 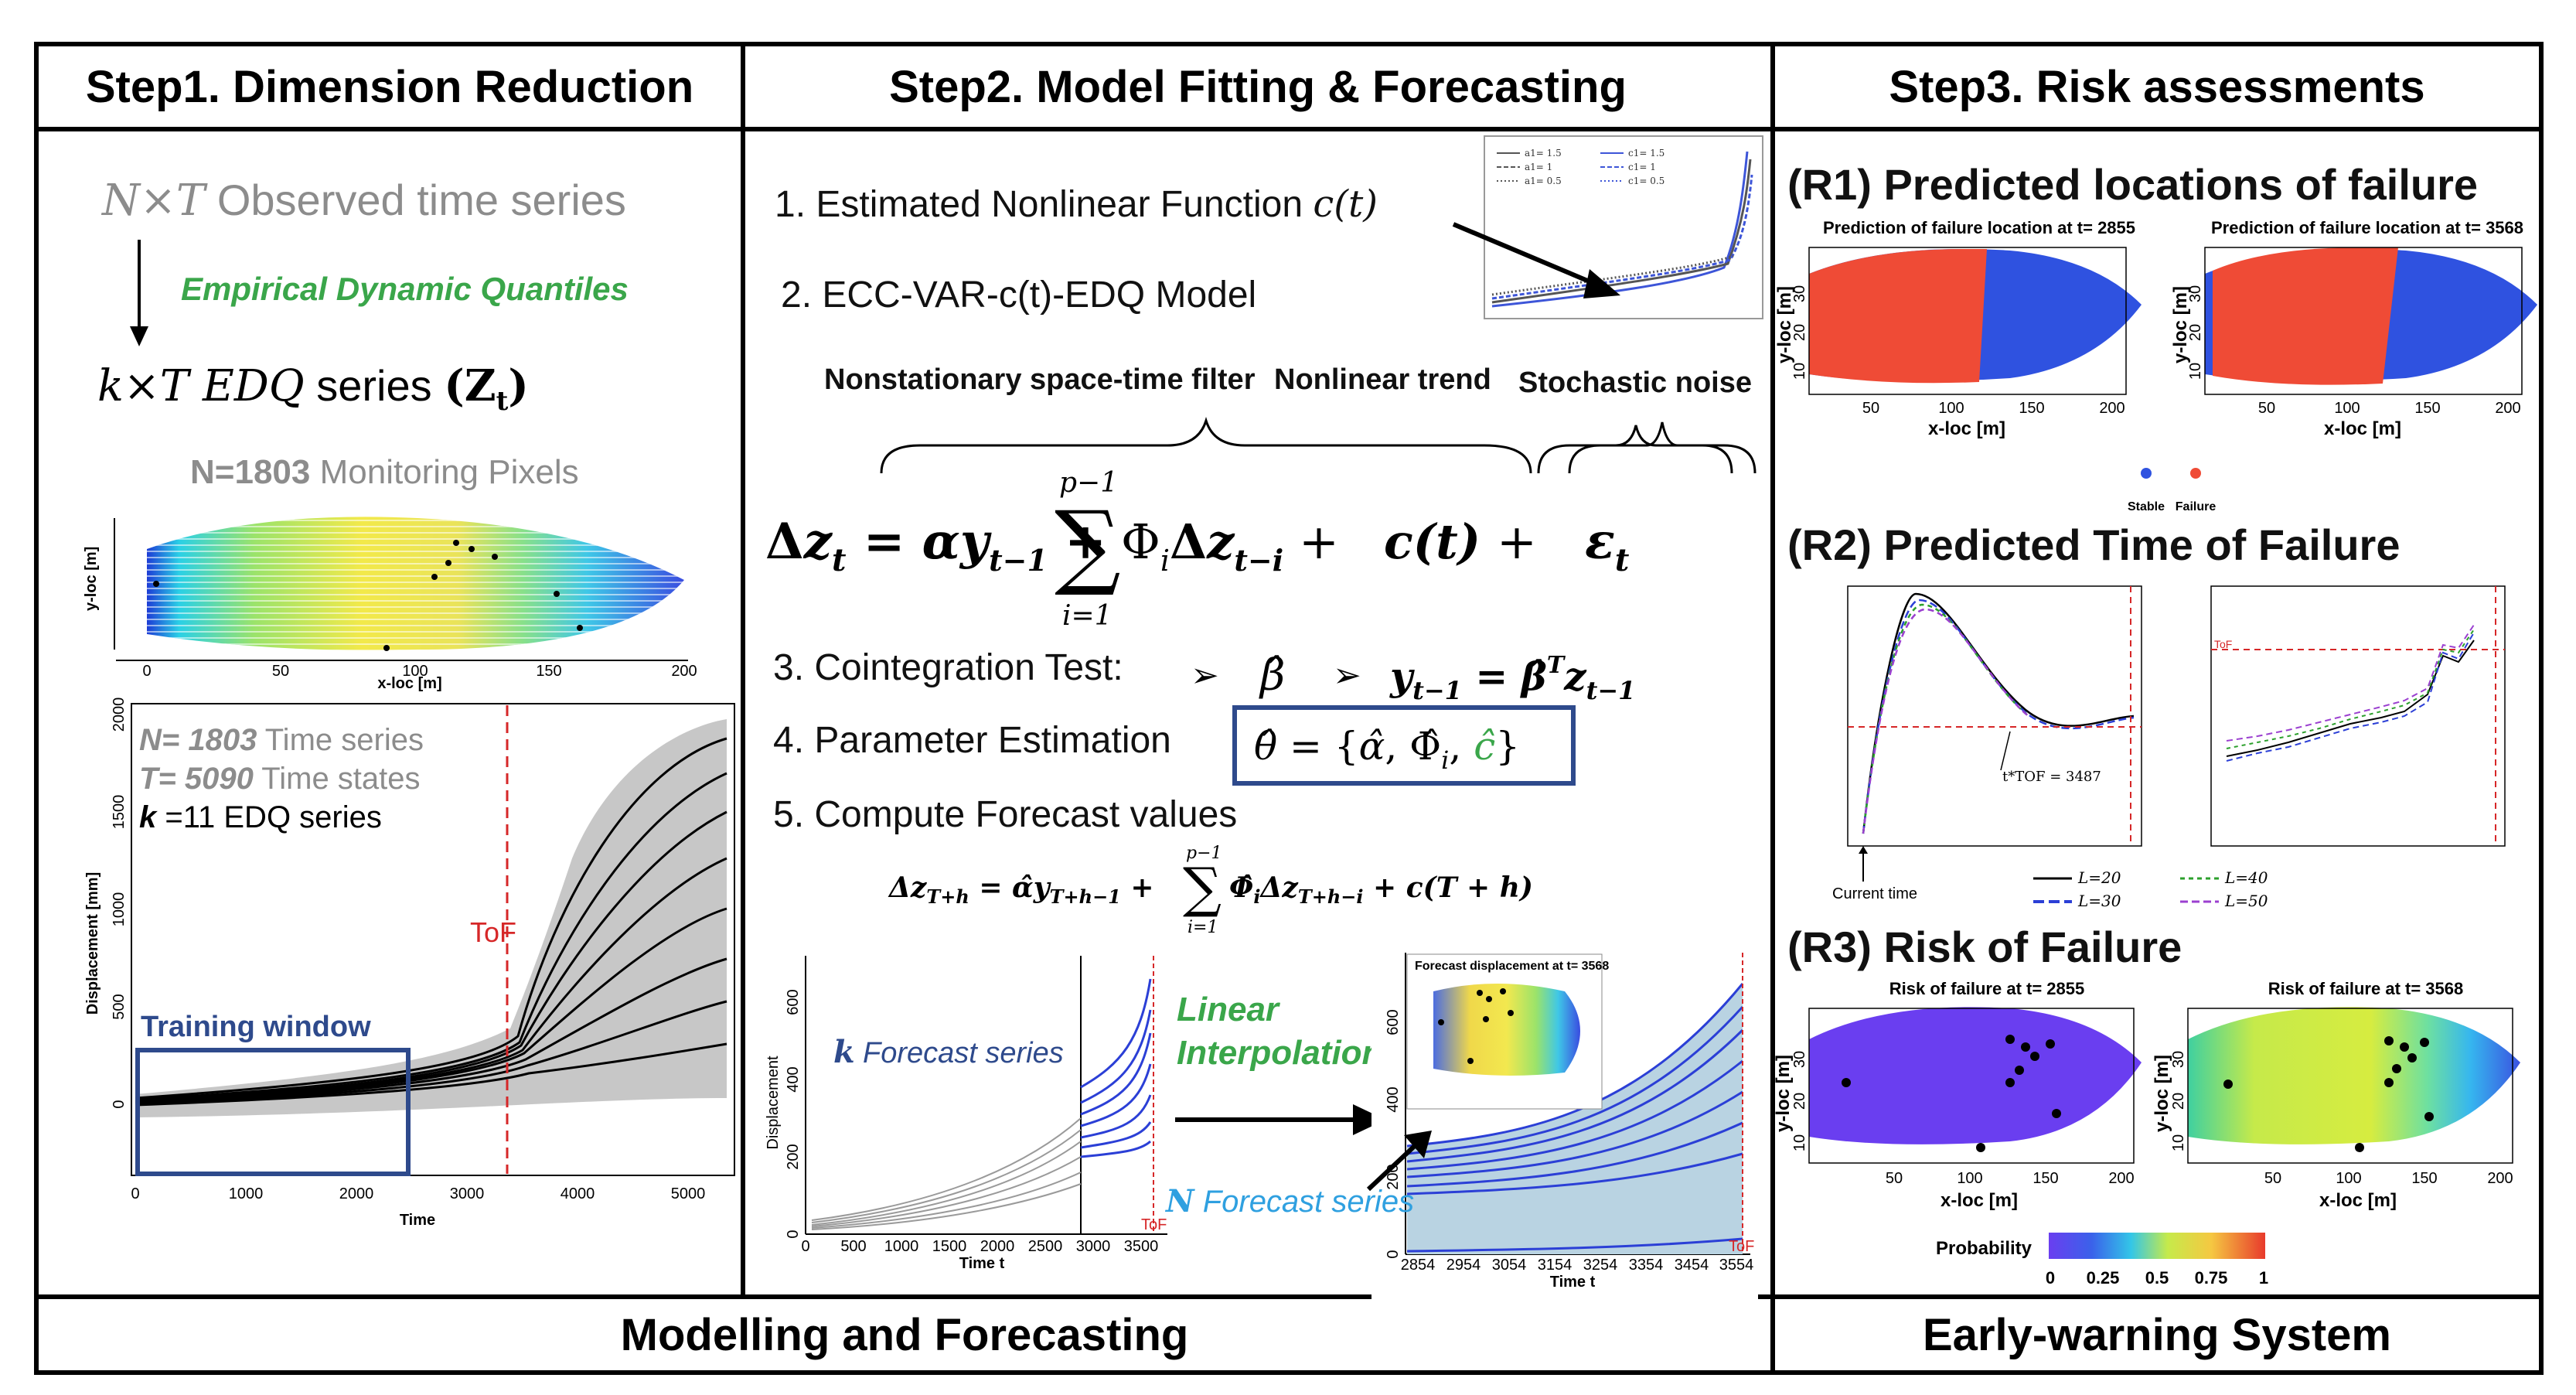 What do you see at coordinates (844, 1052) in the screenshot?
I see `k-forecast-k: k` at bounding box center [844, 1052].